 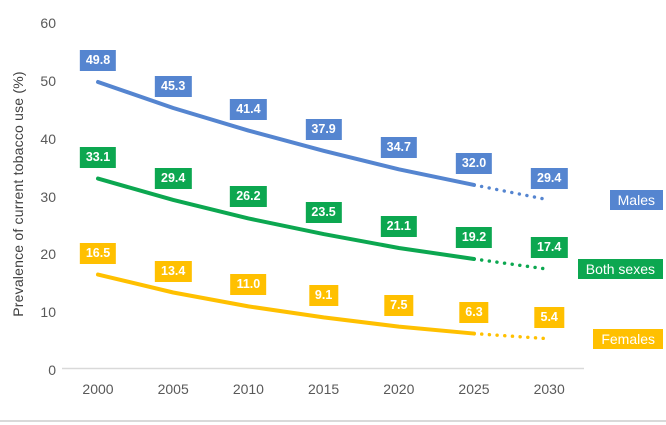 I want to click on y-tick-label: 10, so click(x=48, y=312).